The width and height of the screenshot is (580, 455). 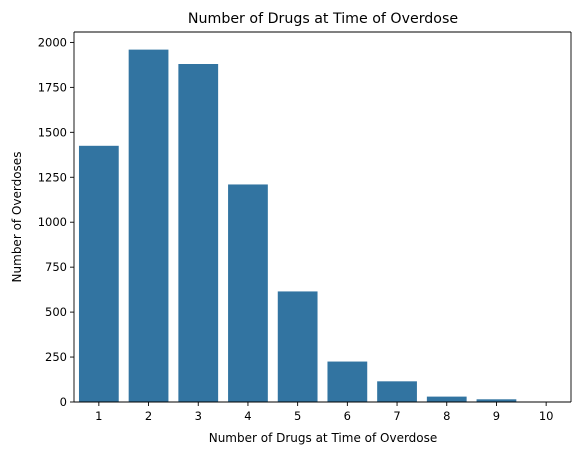 I want to click on y-tick-label: 250, so click(x=56, y=357).